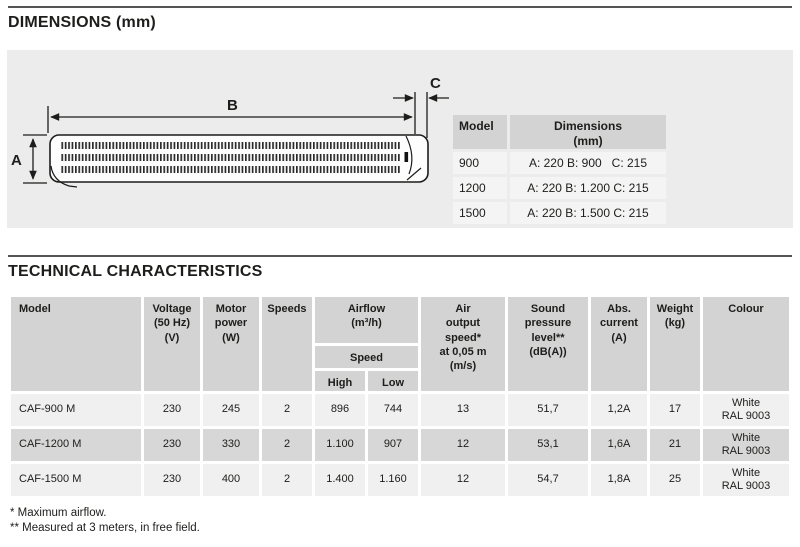 The height and width of the screenshot is (547, 800). I want to click on col-header-model: Model, so click(76, 344).